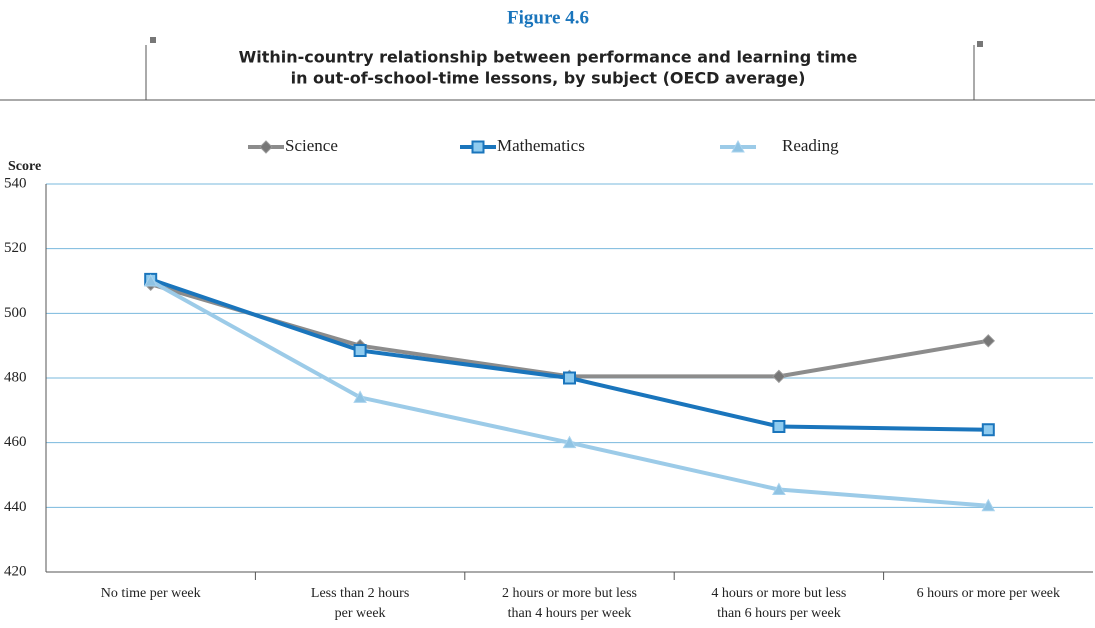 The image size is (1095, 628). What do you see at coordinates (15, 442) in the screenshot?
I see `y-tick-label: 460` at bounding box center [15, 442].